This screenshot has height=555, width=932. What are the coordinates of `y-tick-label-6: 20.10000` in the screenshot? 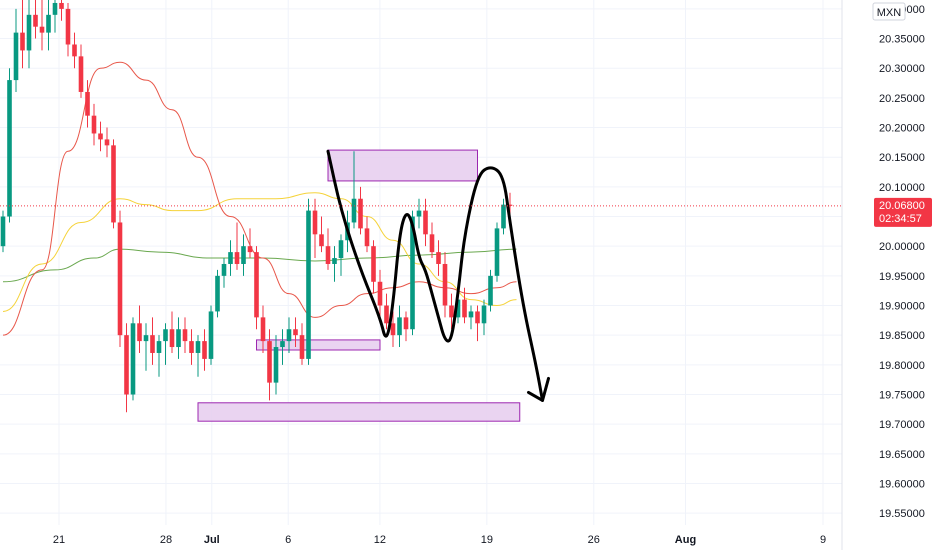 It's located at (902, 188).